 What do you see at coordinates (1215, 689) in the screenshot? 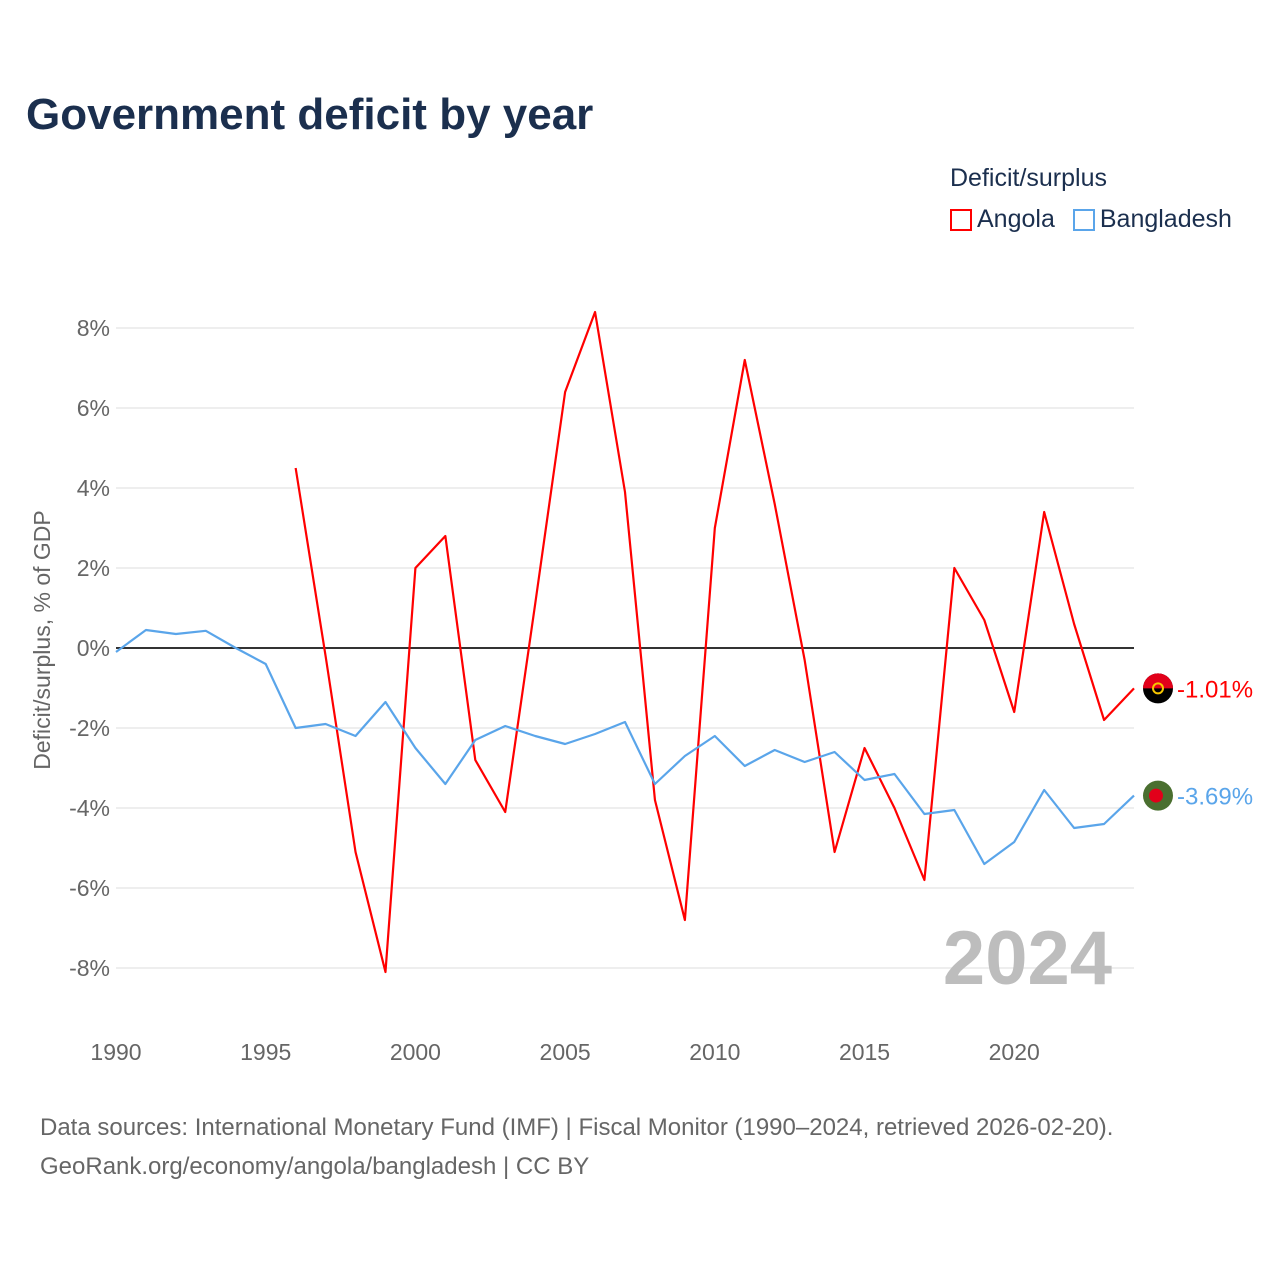
I see `end-value-label: -1.01%` at bounding box center [1215, 689].